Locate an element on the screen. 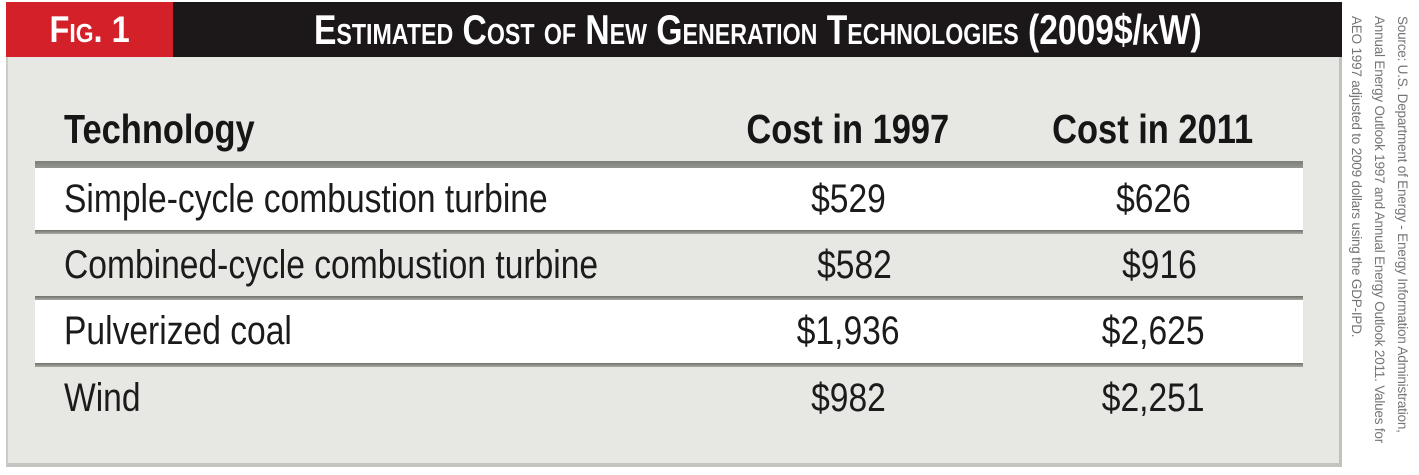 Image resolution: width=1419 pixels, height=475 pixels. table-row: Wind $982 $2,251 is located at coordinates (669, 398).